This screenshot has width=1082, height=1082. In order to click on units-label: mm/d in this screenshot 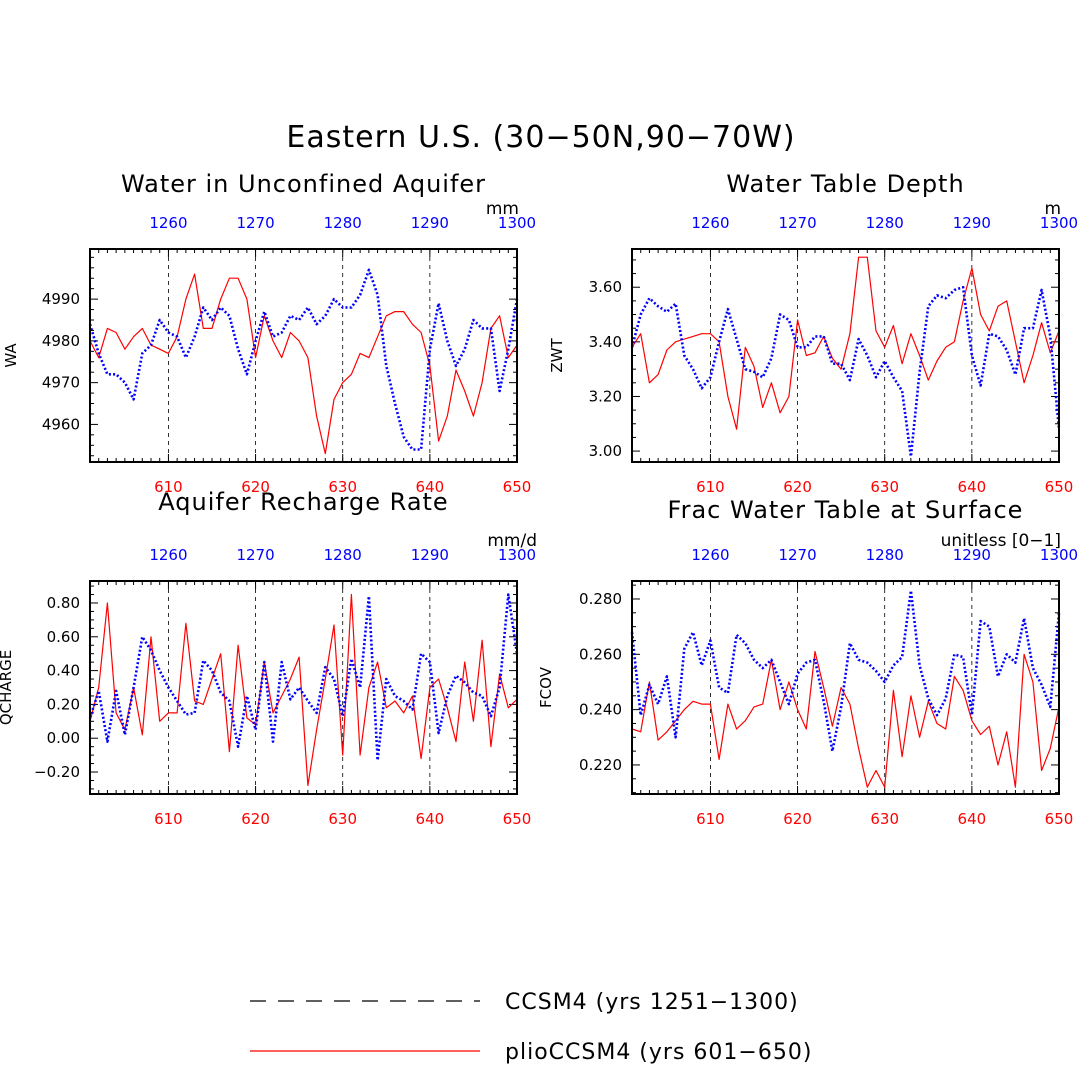, I will do `click(512, 541)`.